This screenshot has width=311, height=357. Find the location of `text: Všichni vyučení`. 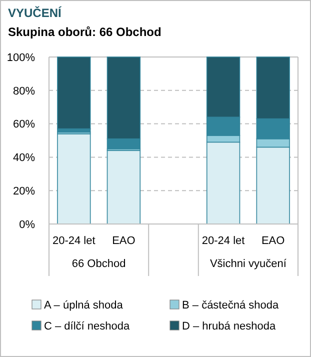

text: Všichni vyučení is located at coordinates (249, 264).